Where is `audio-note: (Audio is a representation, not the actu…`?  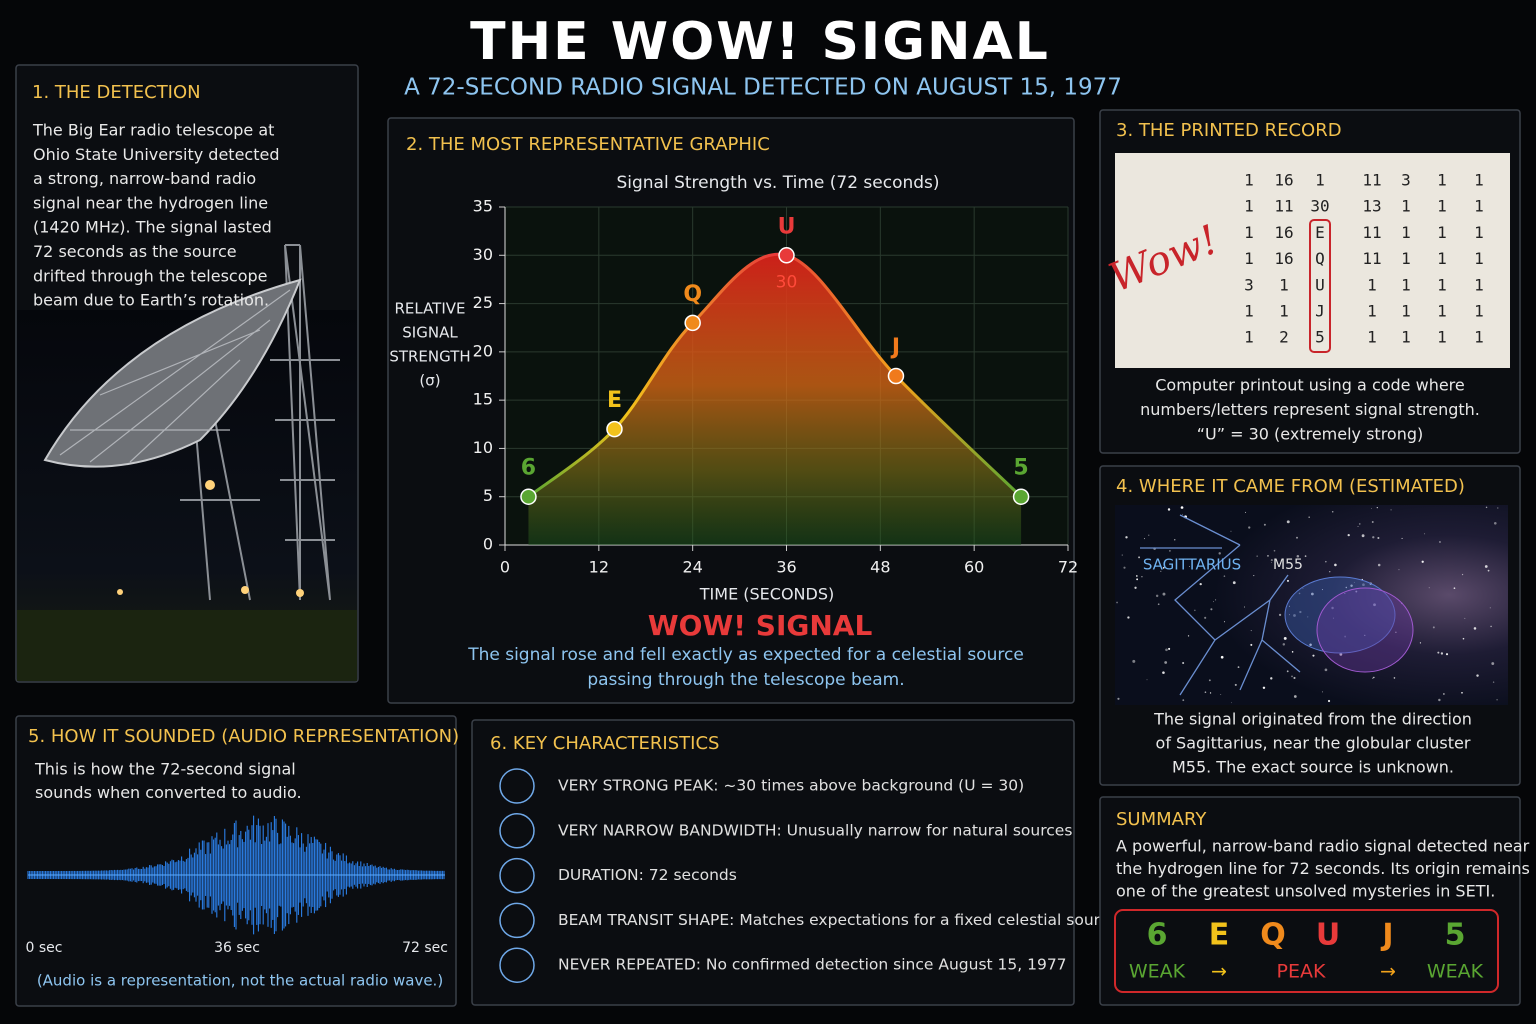
audio-note: (Audio is a representation, not the actu… is located at coordinates (240, 981).